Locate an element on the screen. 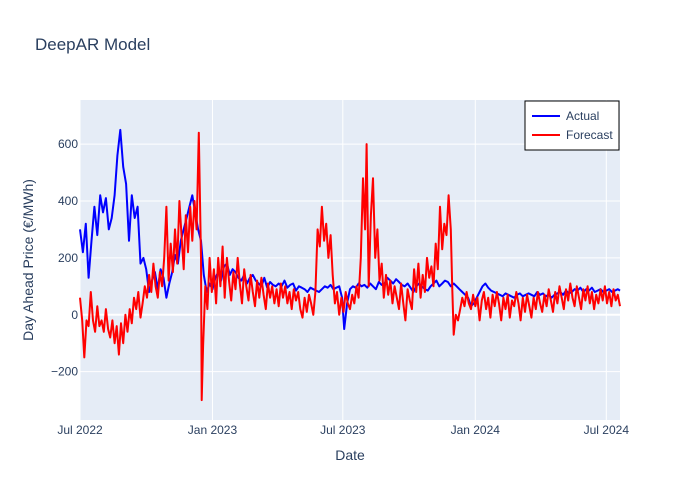 The width and height of the screenshot is (700, 500). x-tick-label: Jul 2022 is located at coordinates (80, 430).